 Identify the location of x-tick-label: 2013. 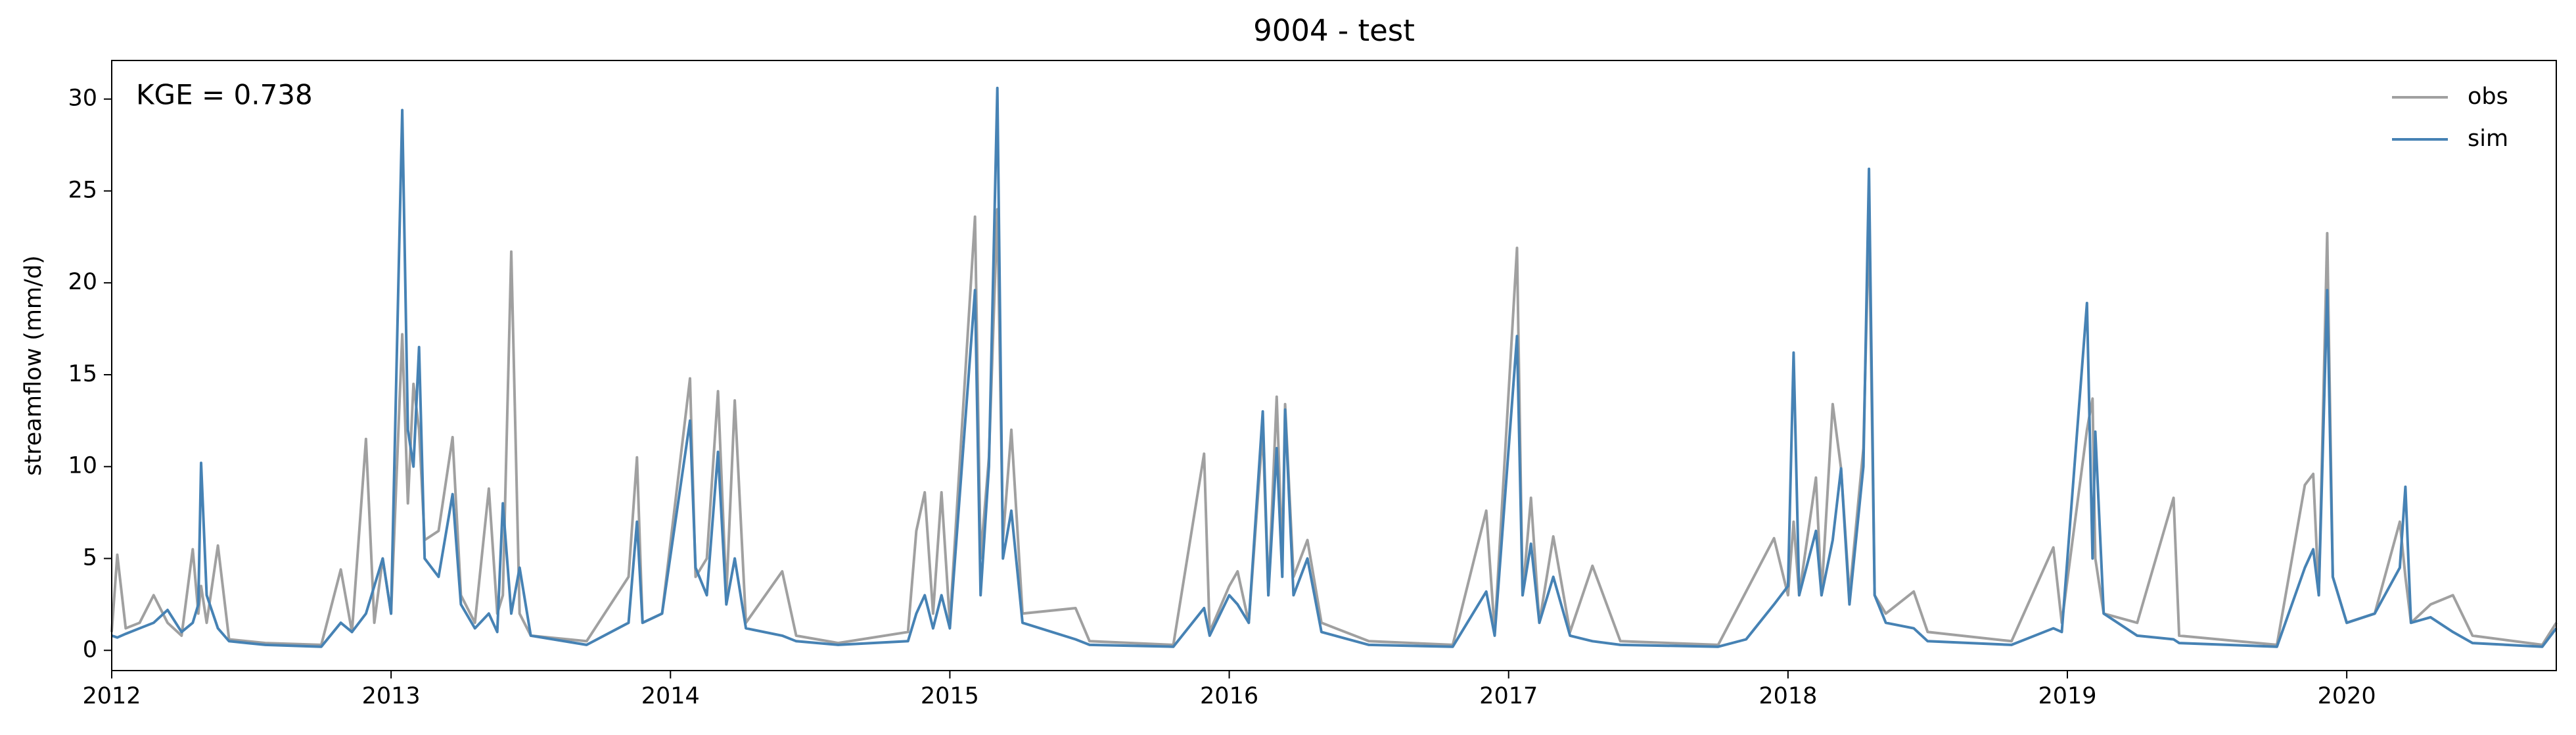
(391, 696).